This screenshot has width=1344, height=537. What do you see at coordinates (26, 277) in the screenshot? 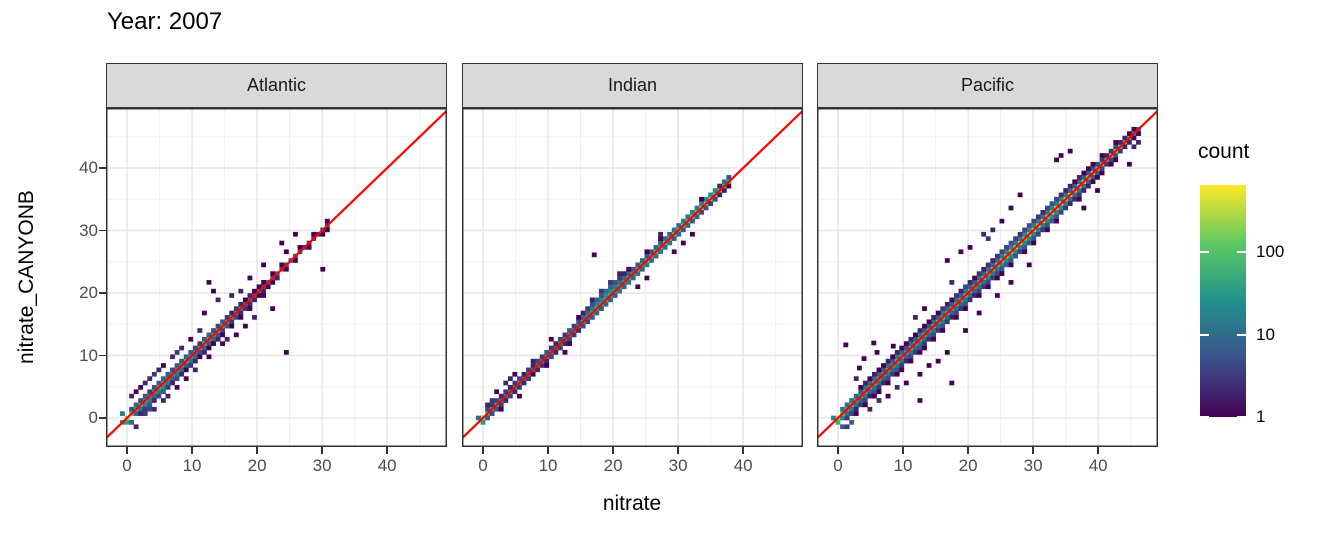
I see `y-axis-title: nitrate_CANYONB` at bounding box center [26, 277].